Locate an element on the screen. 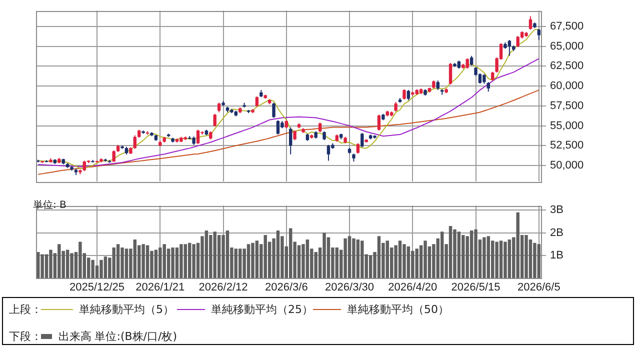 This screenshot has width=638, height=362. x-tick-label: 2026/1/21 is located at coordinates (160, 288).